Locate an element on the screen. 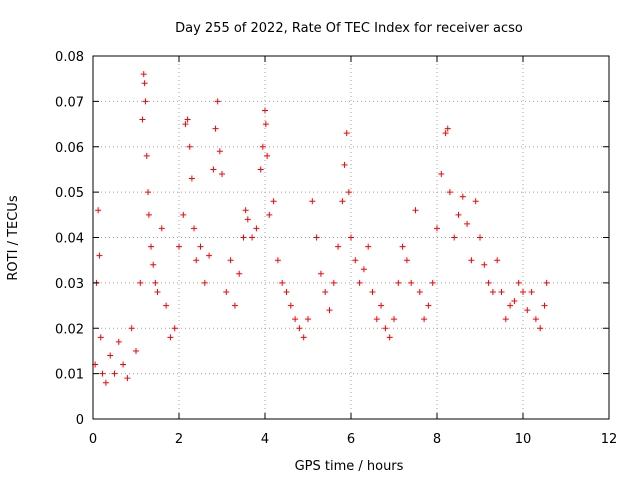 The width and height of the screenshot is (640, 480). x-tick-label: 10 is located at coordinates (523, 439).